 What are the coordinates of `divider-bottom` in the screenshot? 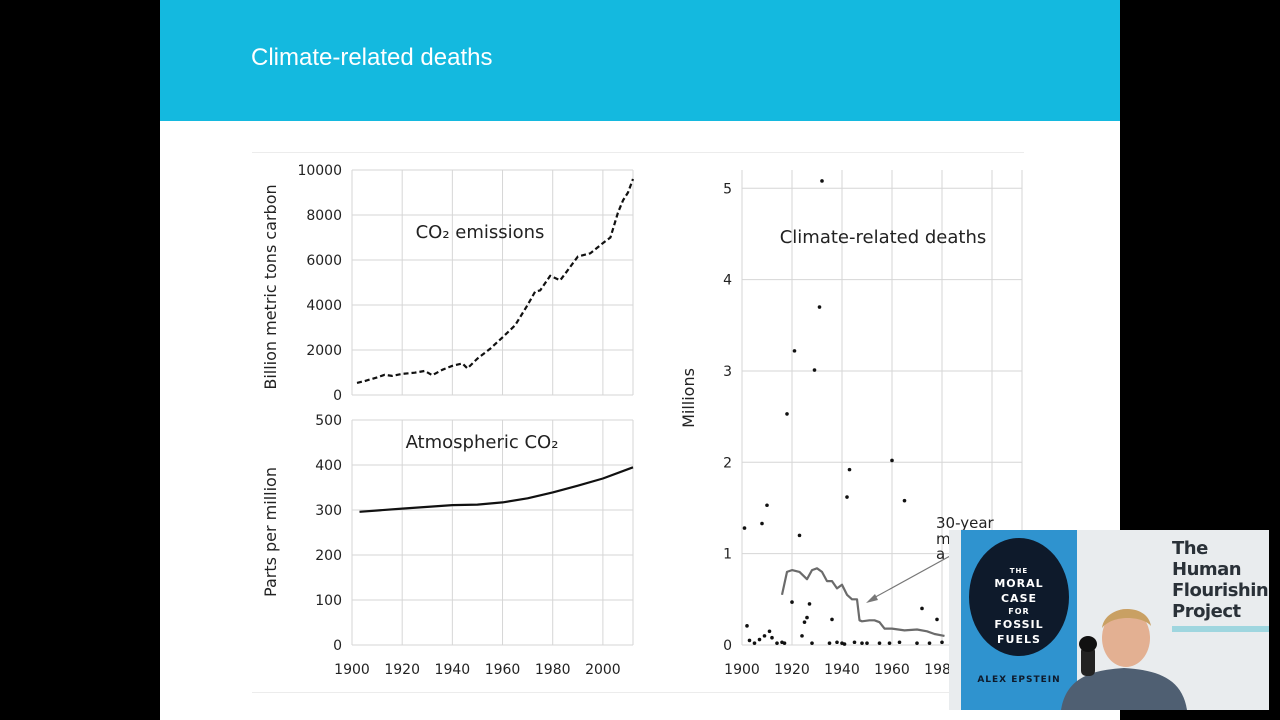 It's located at (638, 692).